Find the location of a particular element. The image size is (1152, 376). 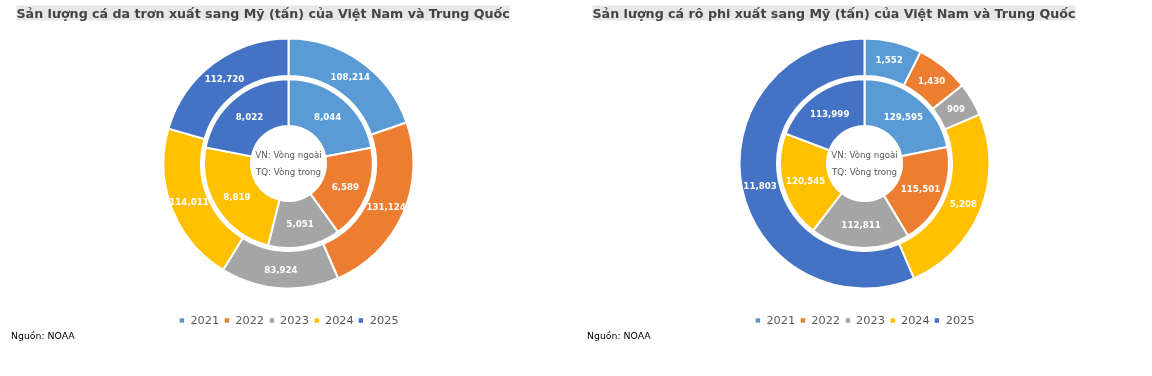

data-label: 129,595 is located at coordinates (903, 116).